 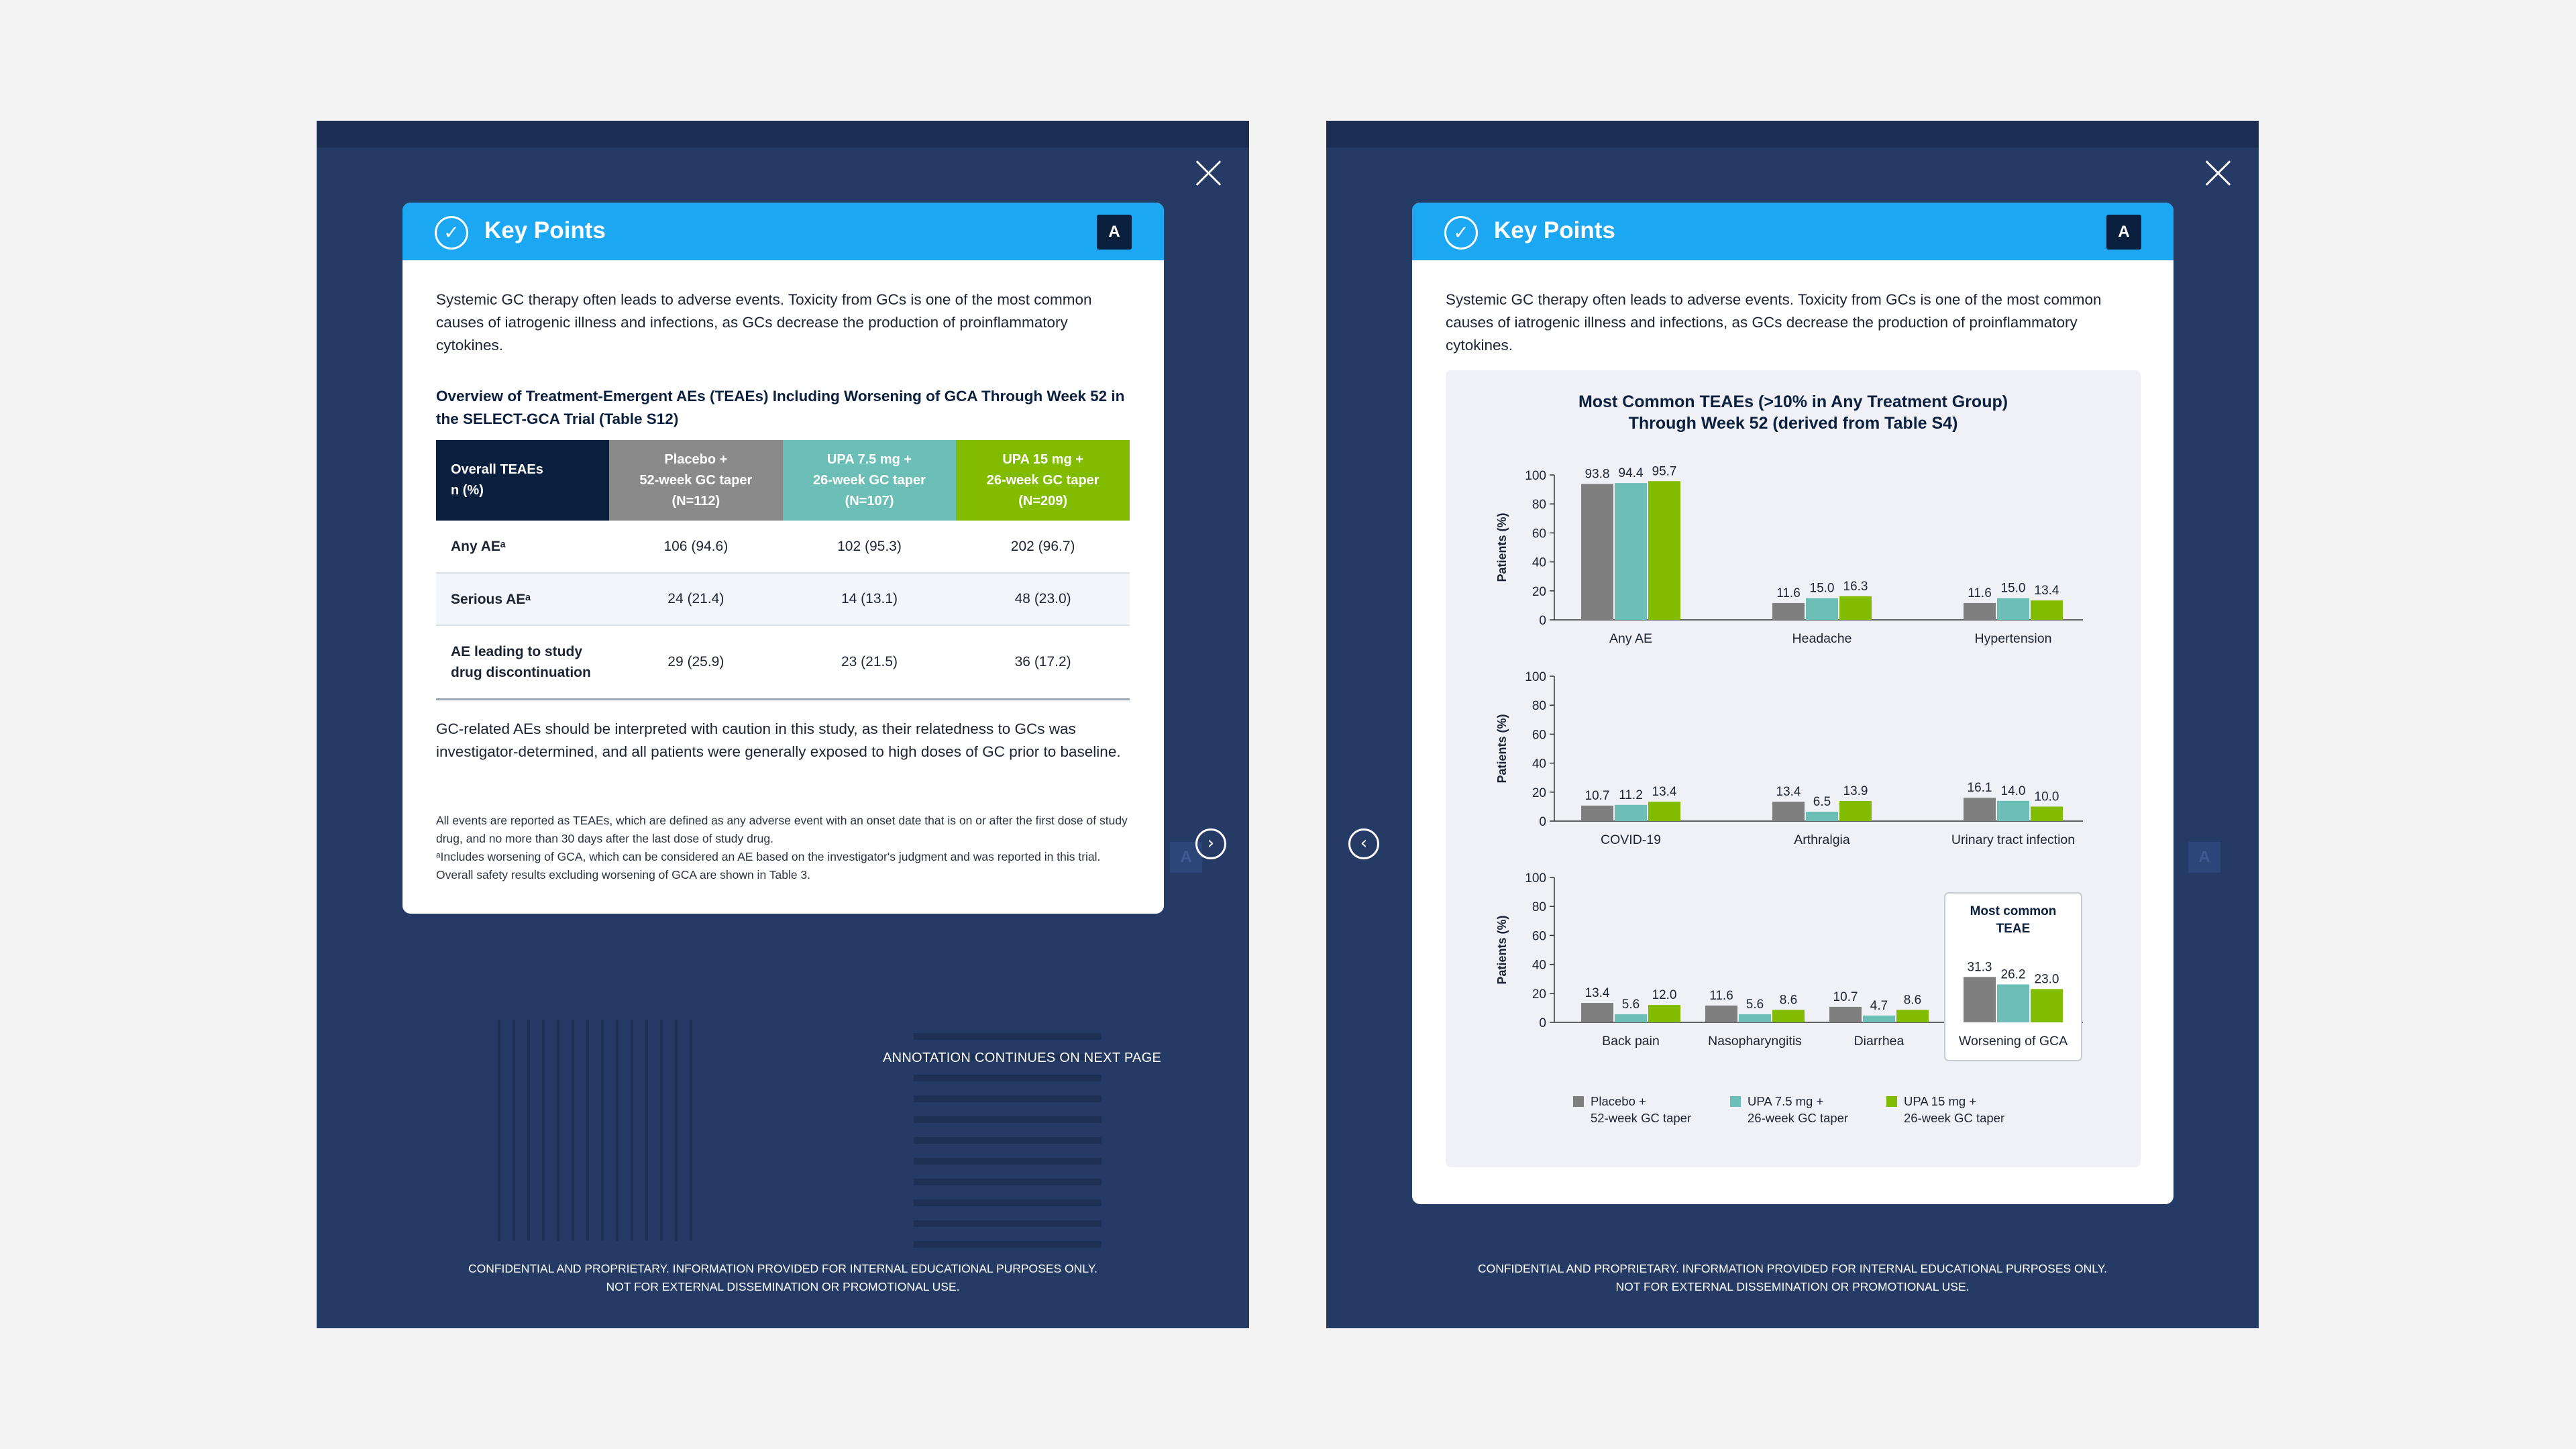 I want to click on cell-upa-7-5: 14 (13.1), so click(x=869, y=599).